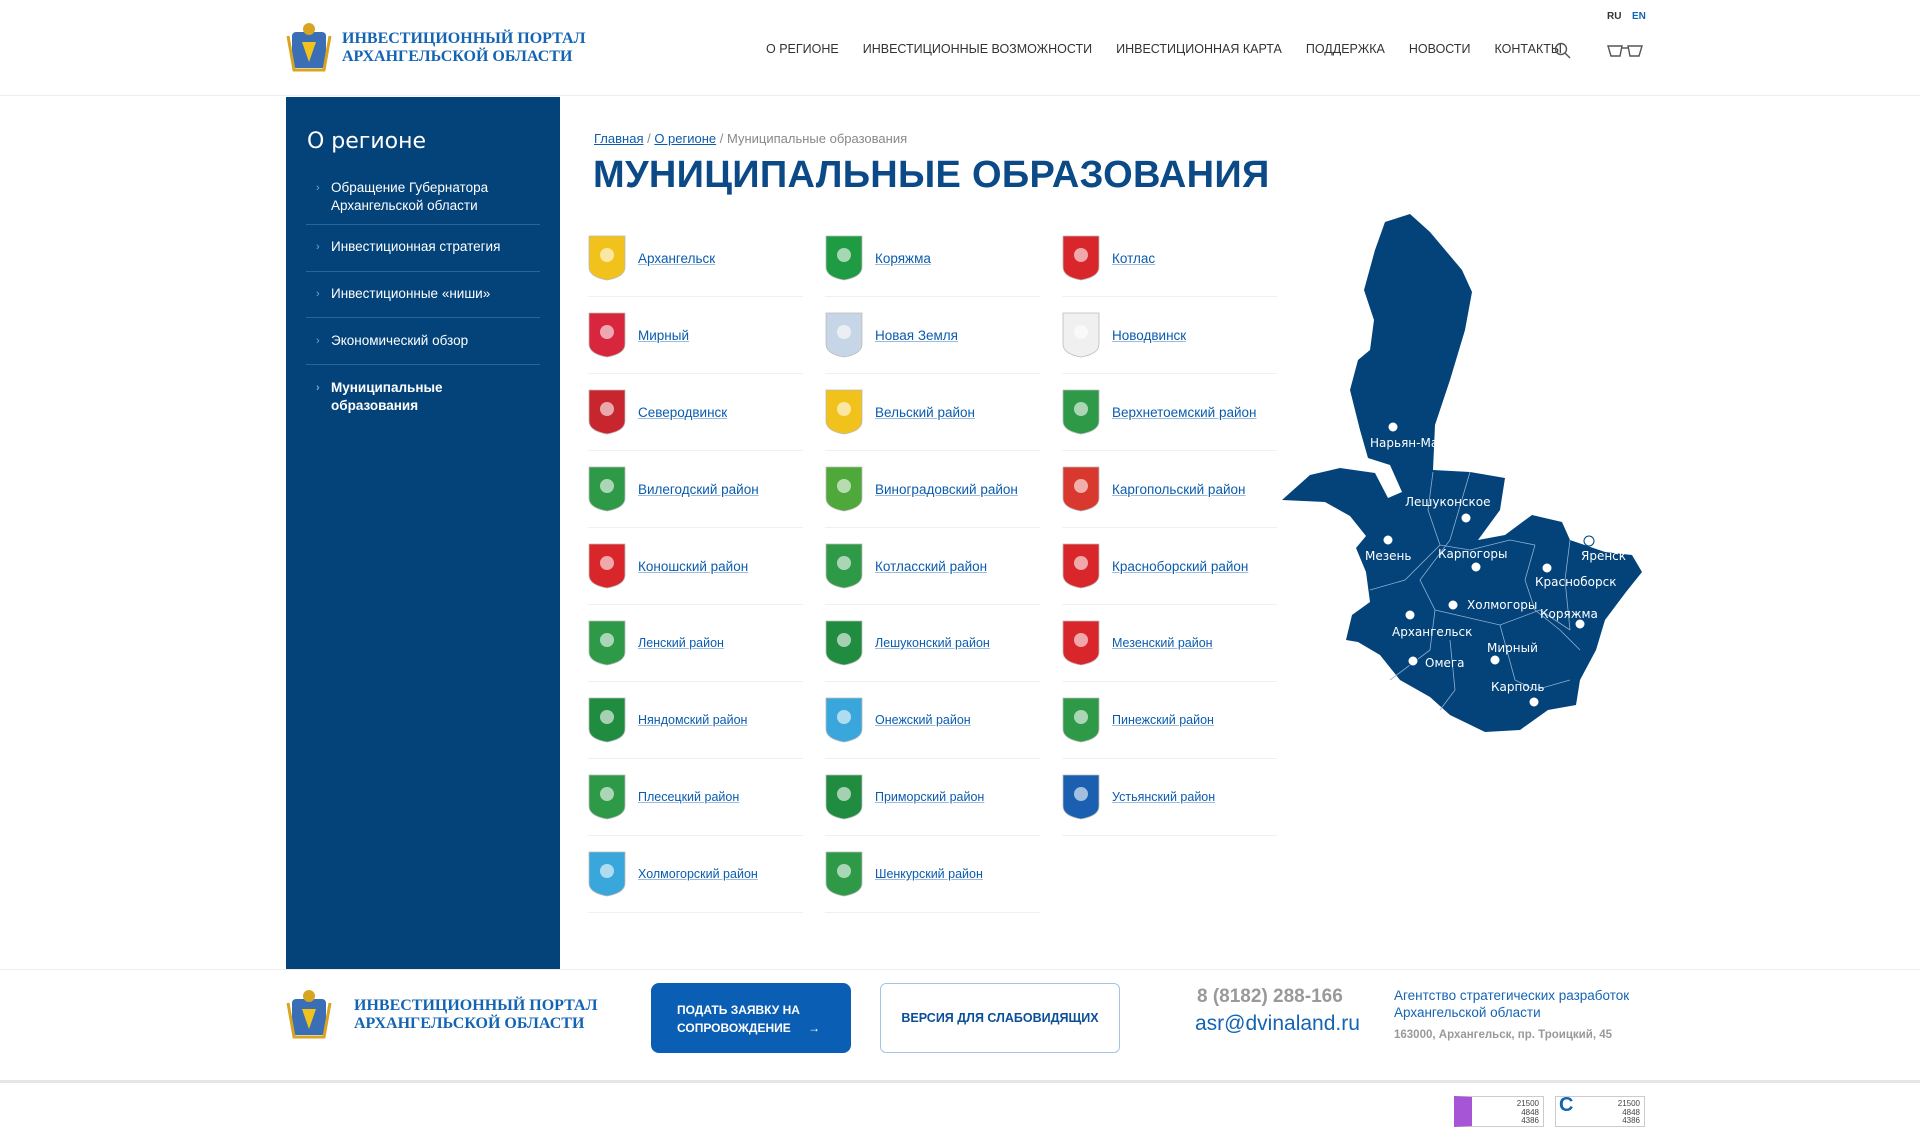  What do you see at coordinates (1164, 797) in the screenshot?
I see `municipality-link: Устьянский район` at bounding box center [1164, 797].